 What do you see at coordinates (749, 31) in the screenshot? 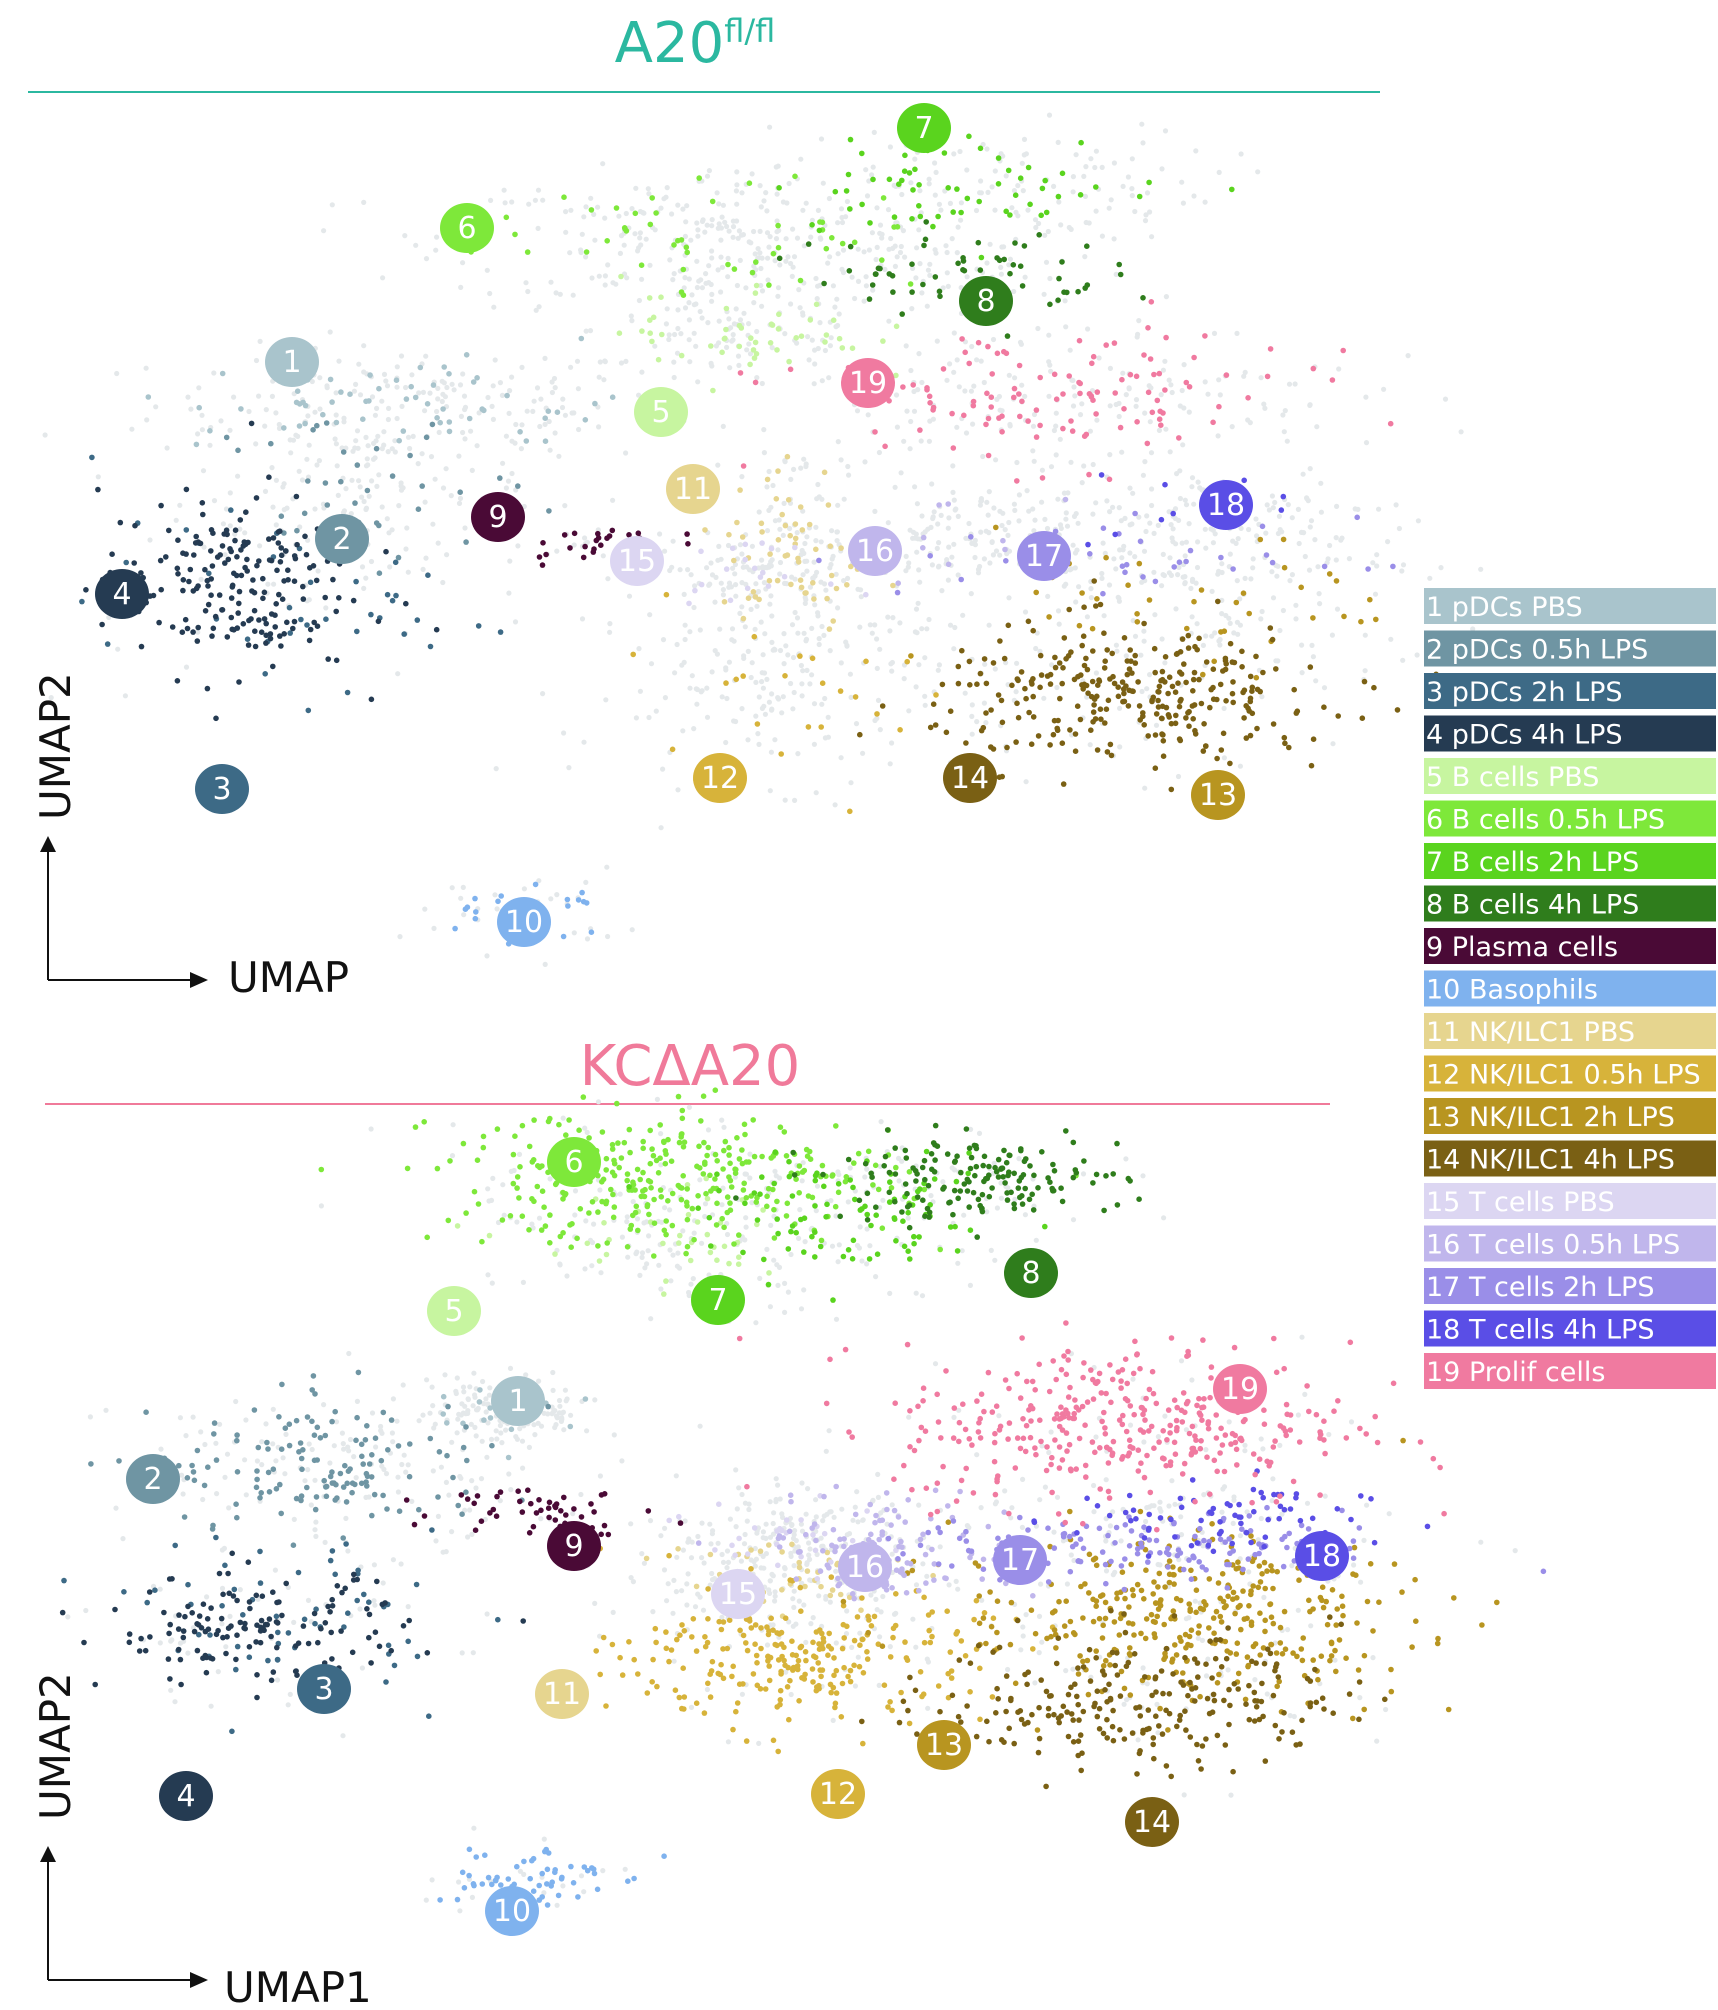
I see `top-panel-title-superscript: fl/fl` at bounding box center [749, 31].